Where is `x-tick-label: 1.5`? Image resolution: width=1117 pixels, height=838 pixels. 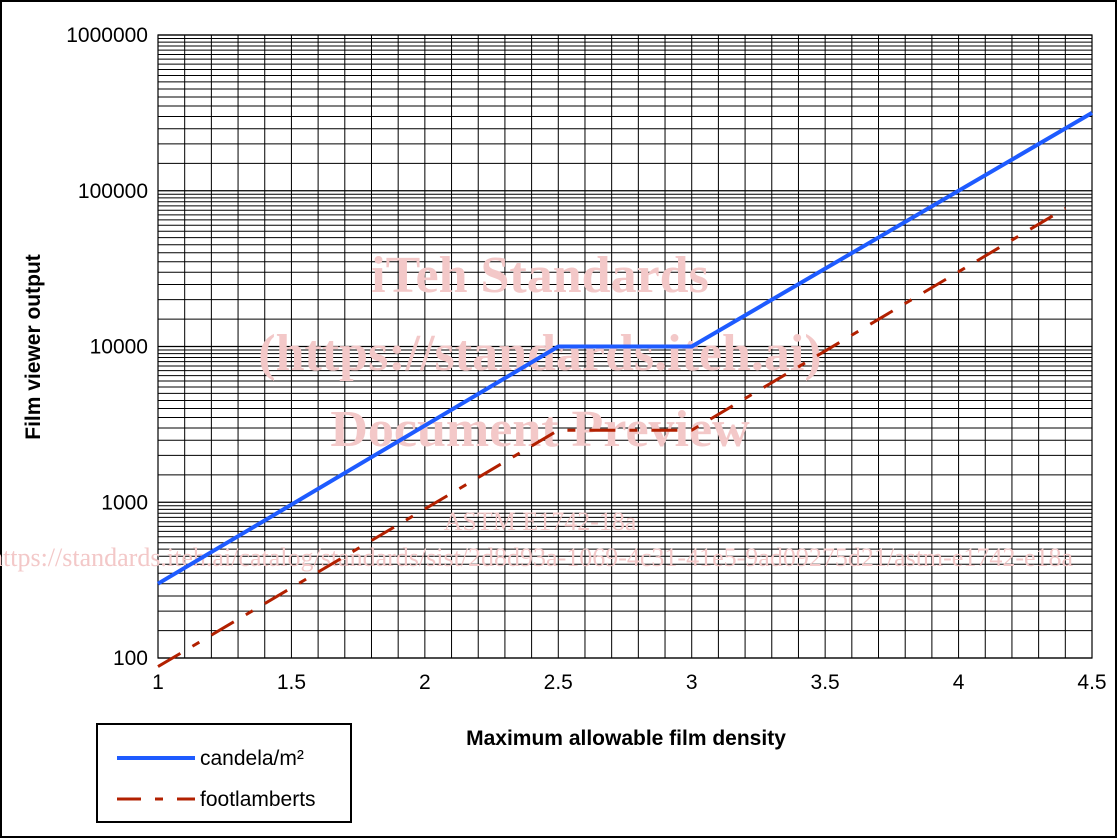
x-tick-label: 1.5 is located at coordinates (291, 682).